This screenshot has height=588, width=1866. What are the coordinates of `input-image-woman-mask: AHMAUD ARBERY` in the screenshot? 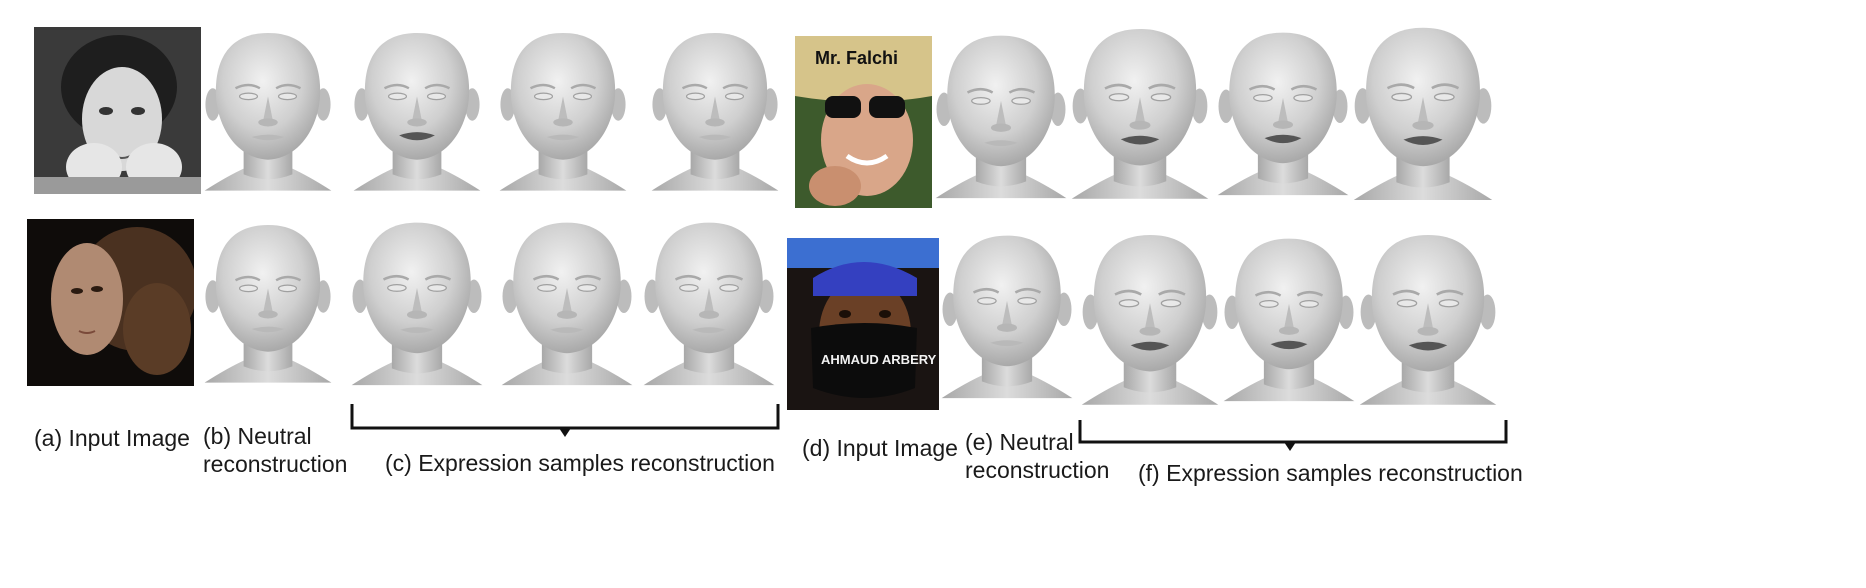 It's located at (863, 324).